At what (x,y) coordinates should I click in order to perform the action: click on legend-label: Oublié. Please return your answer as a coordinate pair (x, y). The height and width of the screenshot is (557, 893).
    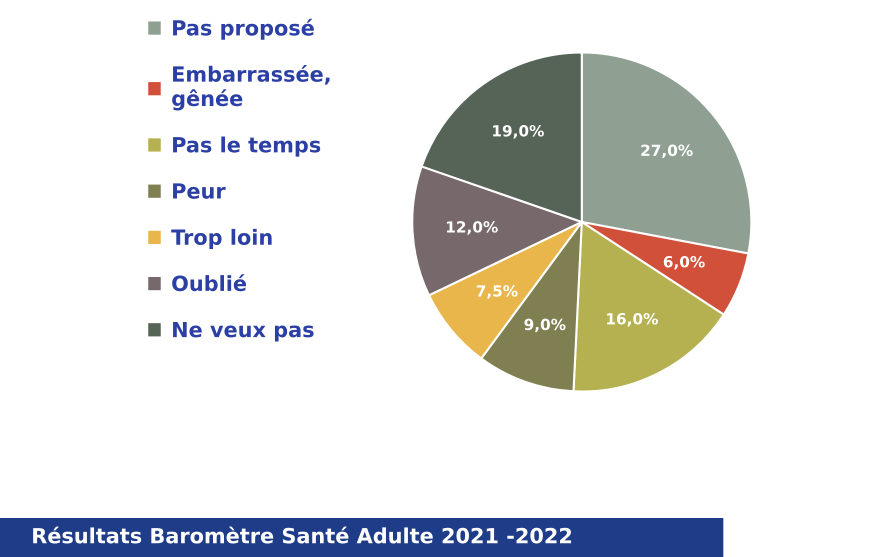
    Looking at the image, I should click on (209, 283).